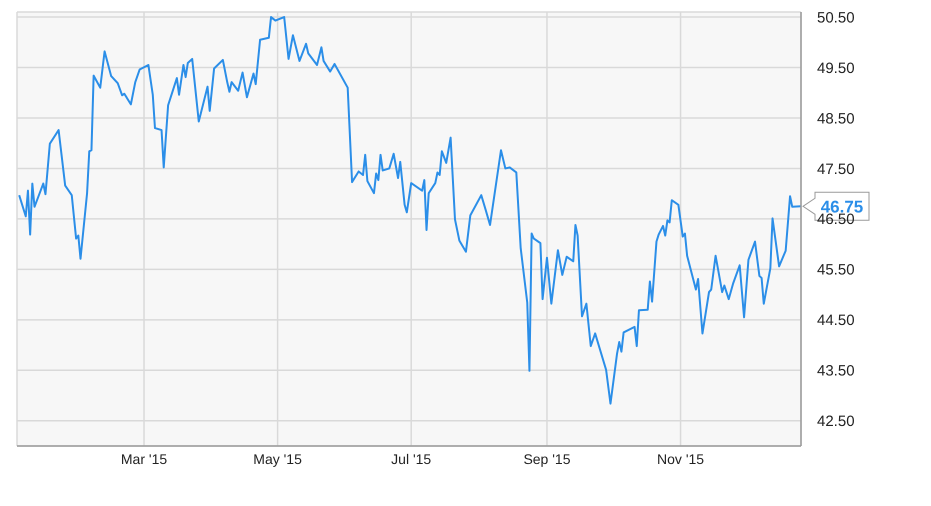  What do you see at coordinates (411, 458) in the screenshot?
I see `x-tick-label: Jul '15` at bounding box center [411, 458].